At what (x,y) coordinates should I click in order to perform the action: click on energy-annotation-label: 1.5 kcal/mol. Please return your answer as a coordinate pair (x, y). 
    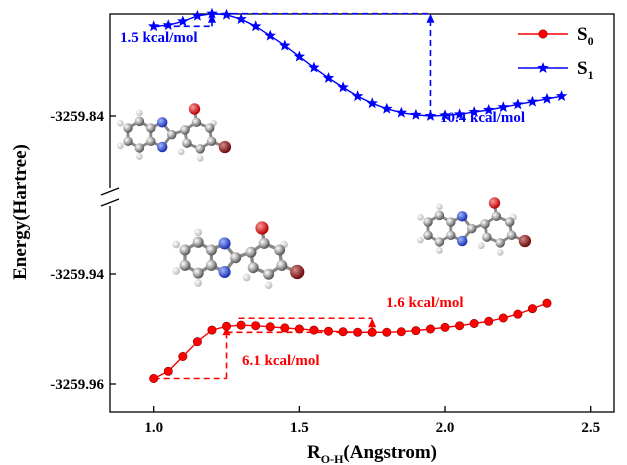
    Looking at the image, I should click on (159, 38).